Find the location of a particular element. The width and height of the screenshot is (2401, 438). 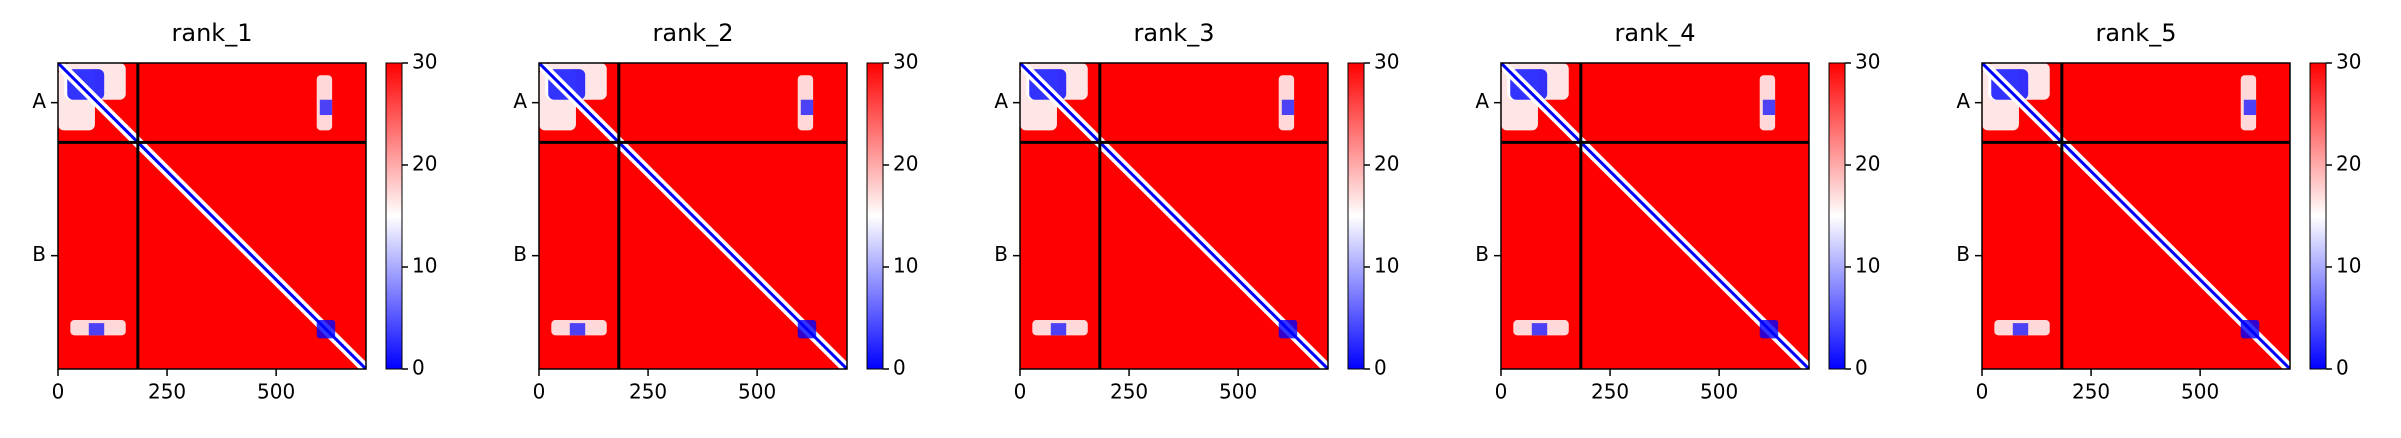

panel: rank_2 0 250 500 A B 0 10 20 30 is located at coordinates (715, 211).